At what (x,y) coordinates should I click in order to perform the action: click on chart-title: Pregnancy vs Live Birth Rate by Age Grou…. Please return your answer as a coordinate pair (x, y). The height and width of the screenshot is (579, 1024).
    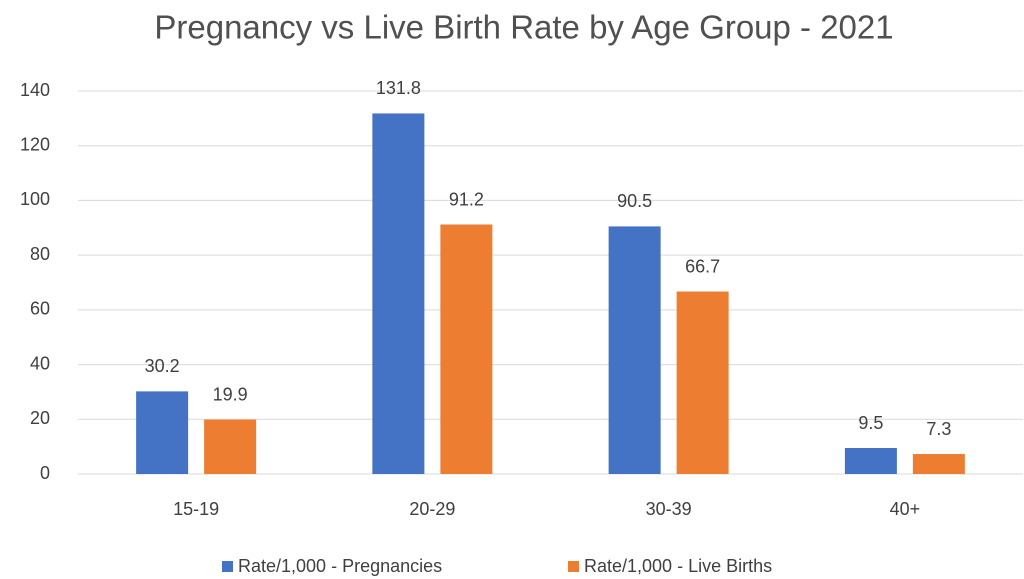
    Looking at the image, I should click on (523, 27).